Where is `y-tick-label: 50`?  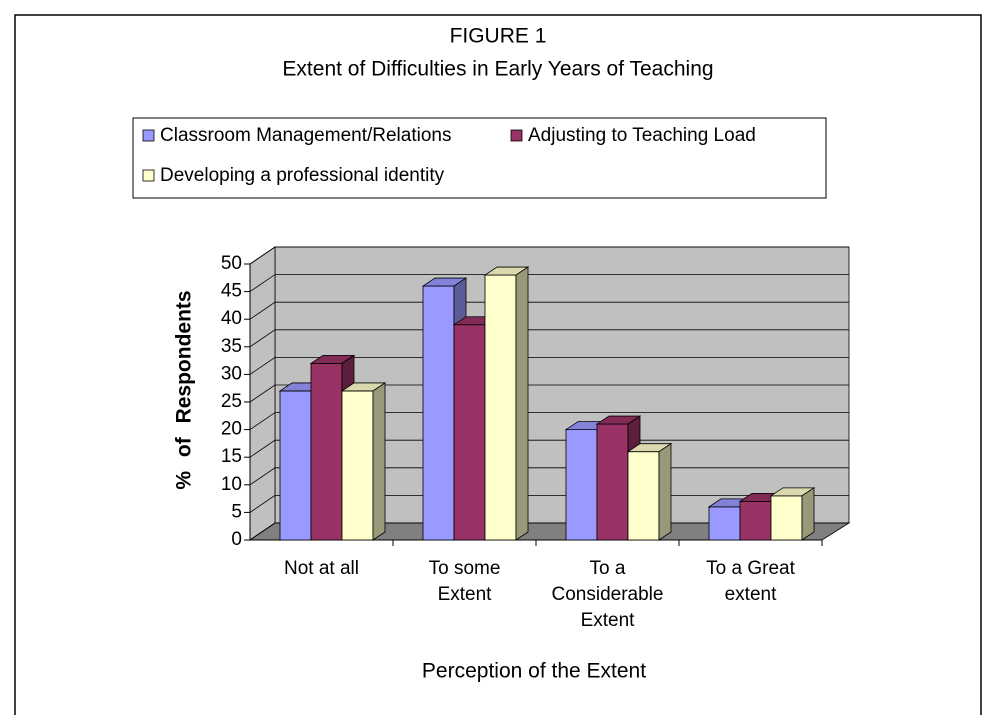
y-tick-label: 50 is located at coordinates (231, 263).